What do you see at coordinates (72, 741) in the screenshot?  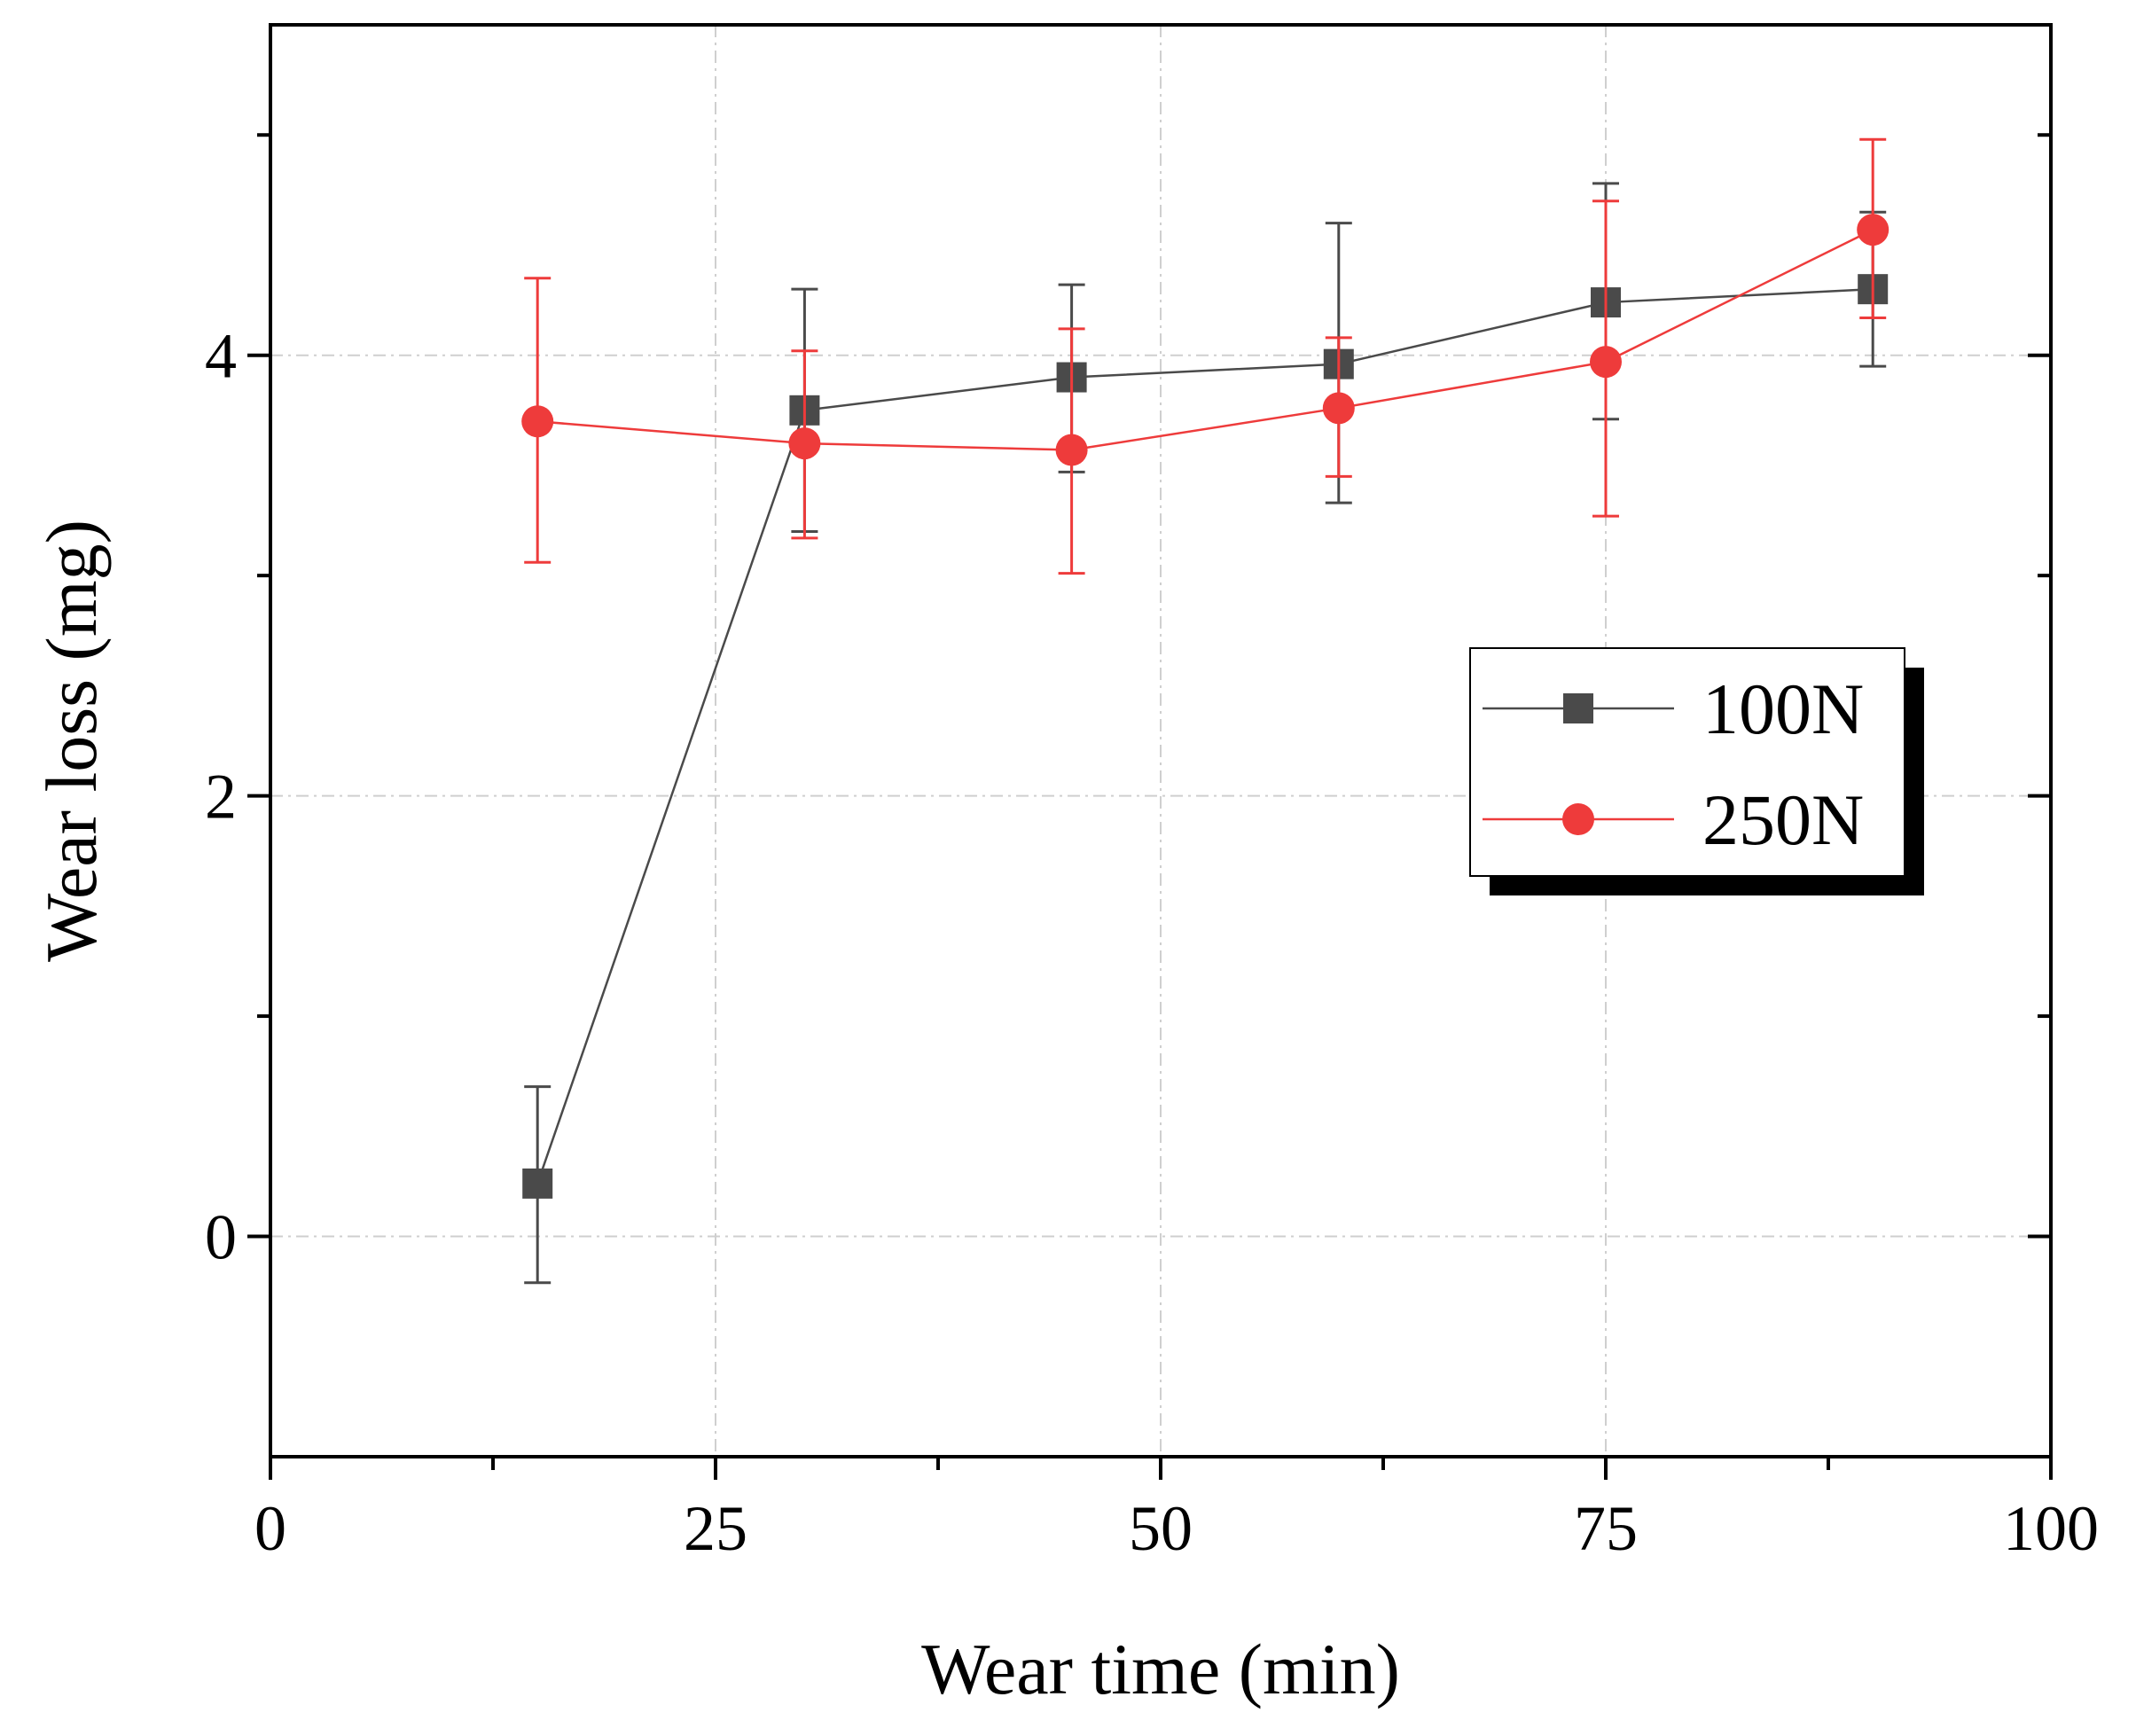 I see `y-axis-title: Wear loss (mg)` at bounding box center [72, 741].